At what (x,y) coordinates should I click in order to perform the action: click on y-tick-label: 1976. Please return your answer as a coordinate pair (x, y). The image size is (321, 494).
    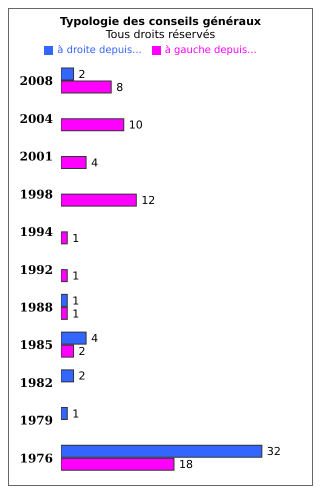
    Looking at the image, I should click on (36, 458).